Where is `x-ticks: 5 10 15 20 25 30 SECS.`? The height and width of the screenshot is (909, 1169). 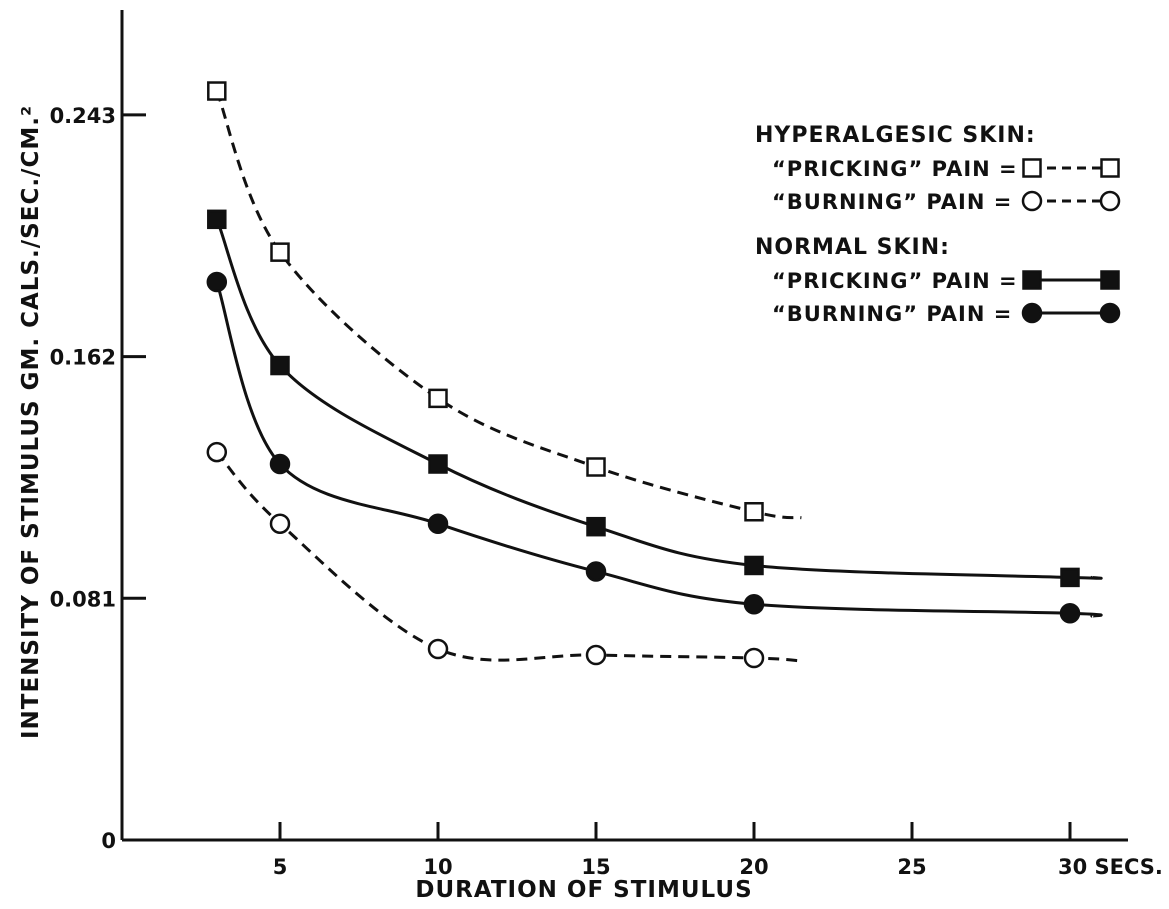 x-ticks: 5 10 15 20 25 30 SECS. is located at coordinates (718, 850).